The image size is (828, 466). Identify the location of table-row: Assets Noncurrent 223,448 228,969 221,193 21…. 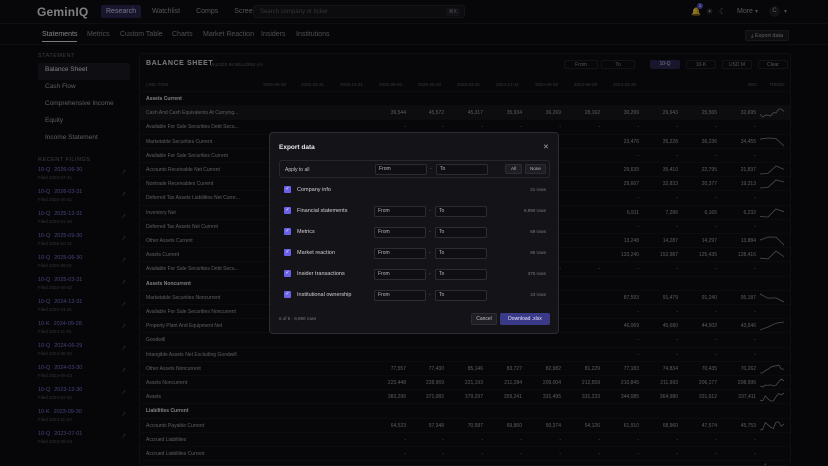
(465, 382).